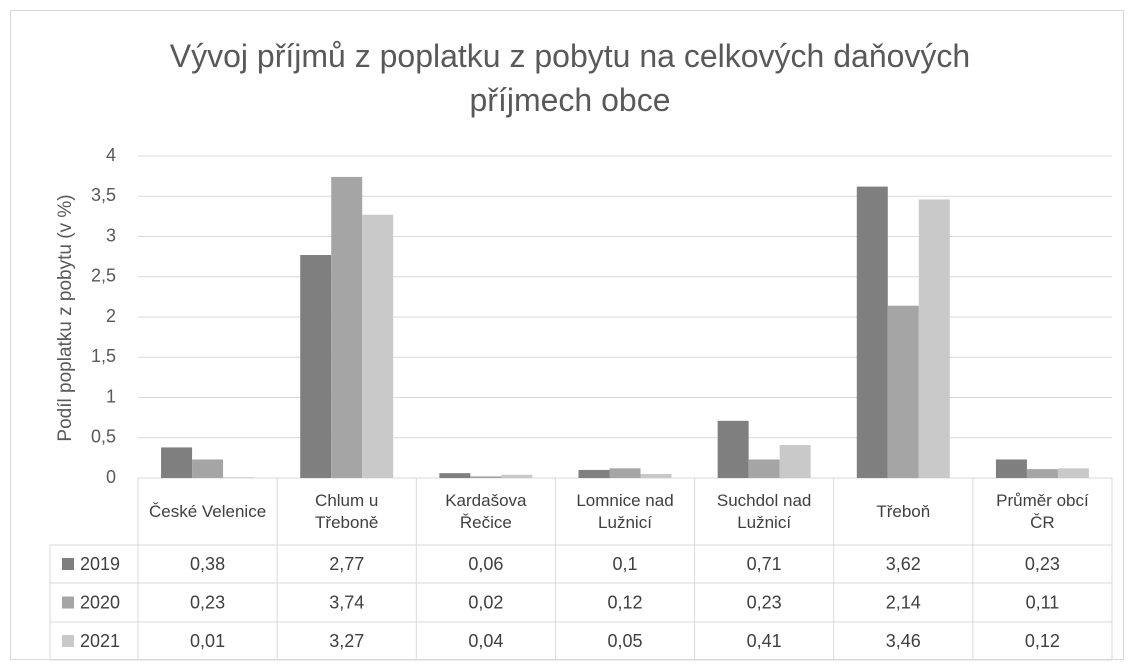 This screenshot has width=1131, height=666. What do you see at coordinates (485, 602) in the screenshot?
I see `table-value: 0,02` at bounding box center [485, 602].